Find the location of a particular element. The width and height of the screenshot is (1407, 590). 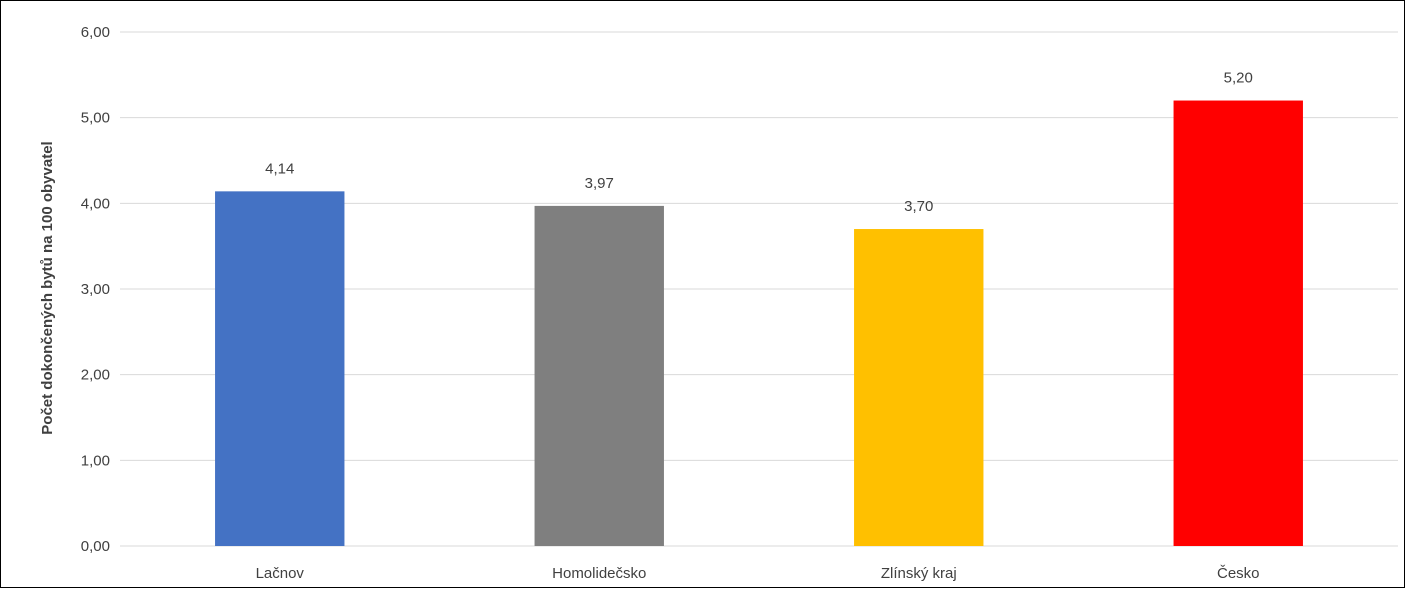

y-axis-ticks: 0,00 1,00 2,00 3,00 4,00 5,00 6,00 is located at coordinates (95, 289).